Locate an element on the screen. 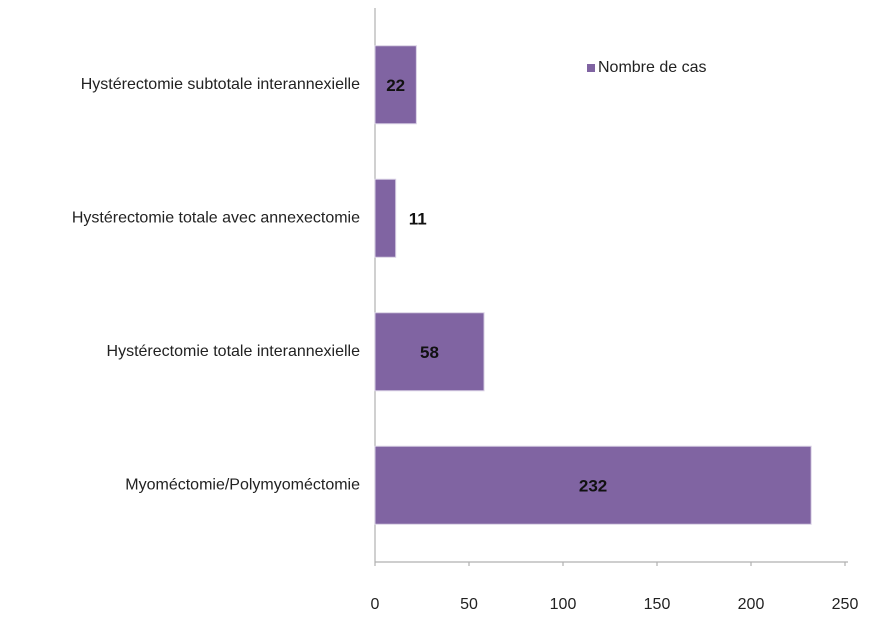  x-tick-label: 250 is located at coordinates (845, 604).